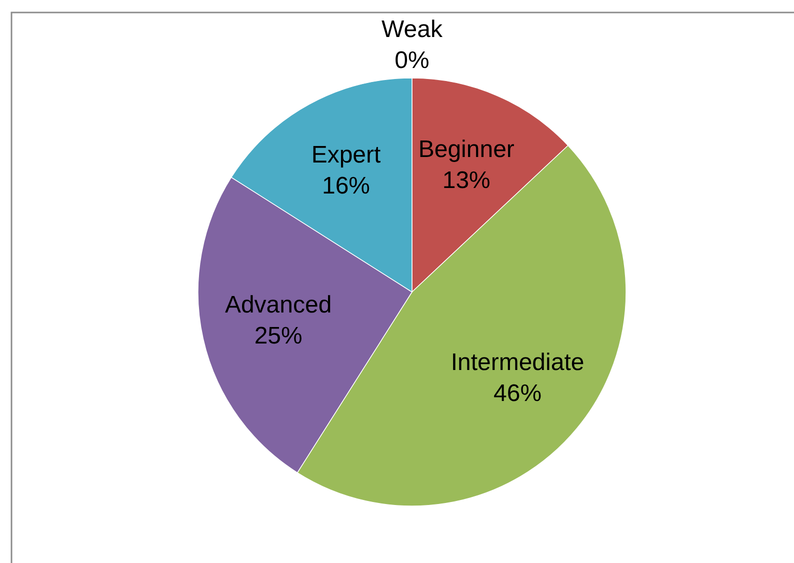 This screenshot has height=563, width=794. Describe the element at coordinates (278, 305) in the screenshot. I see `slice-label: Advanced` at that location.